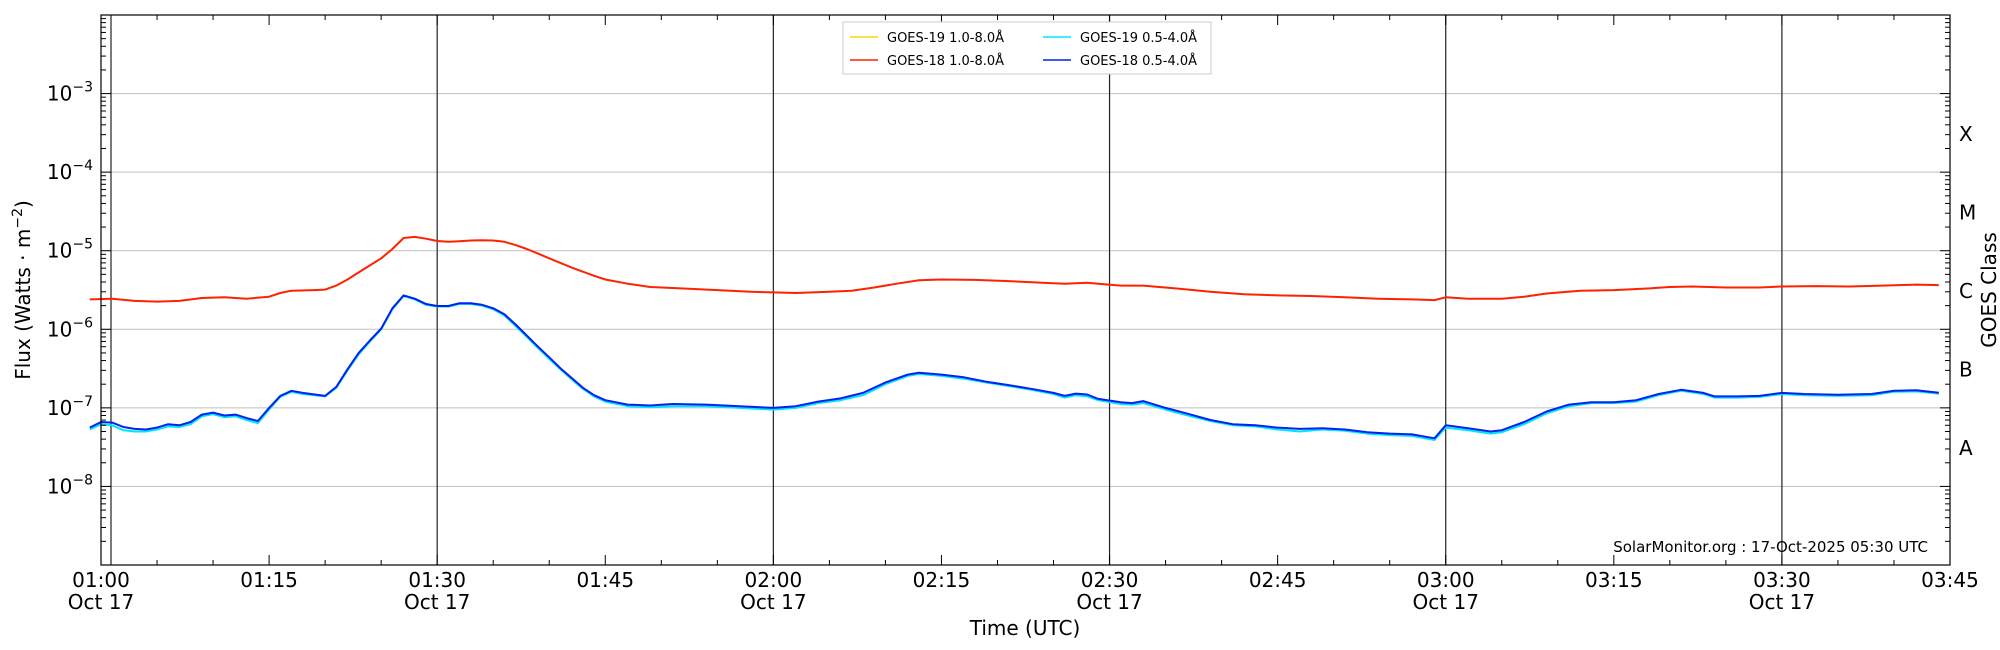  What do you see at coordinates (945, 61) in the screenshot?
I see `legend-entry-label: GOES-18 1.0-8.0Å` at bounding box center [945, 61].